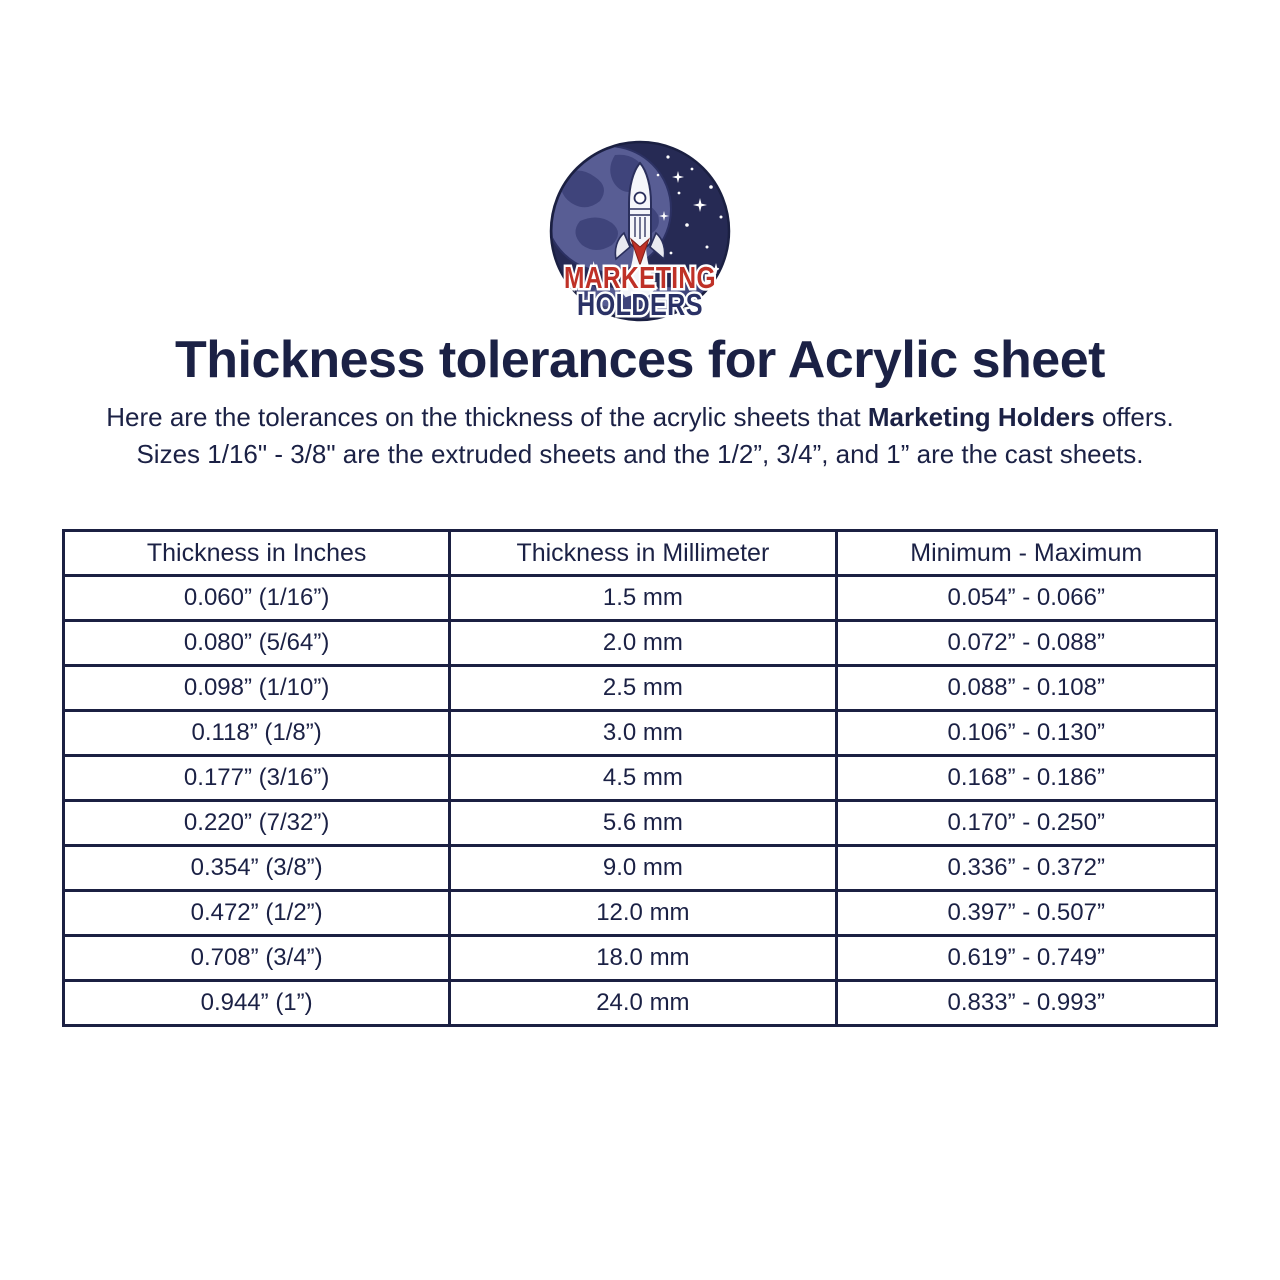 This screenshot has width=1280, height=1280. What do you see at coordinates (256, 1003) in the screenshot?
I see `cell-inches: 0.944” (1”)` at bounding box center [256, 1003].